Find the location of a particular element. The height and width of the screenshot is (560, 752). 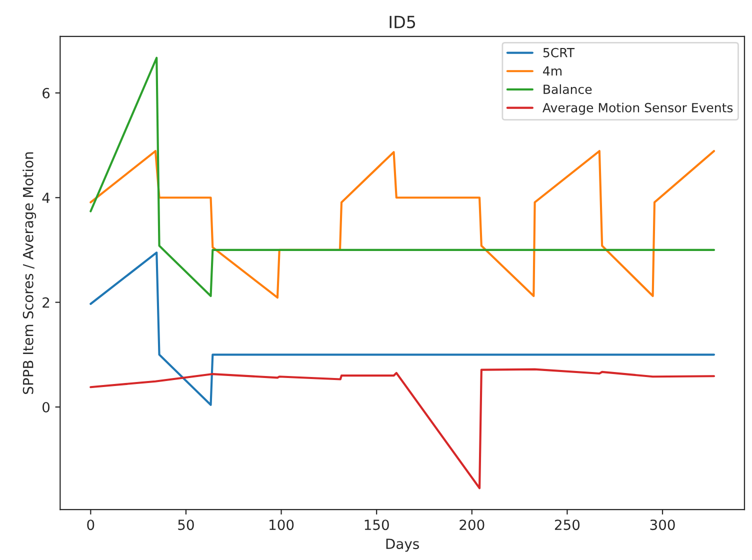

x-tick-label: 100 is located at coordinates (282, 525).